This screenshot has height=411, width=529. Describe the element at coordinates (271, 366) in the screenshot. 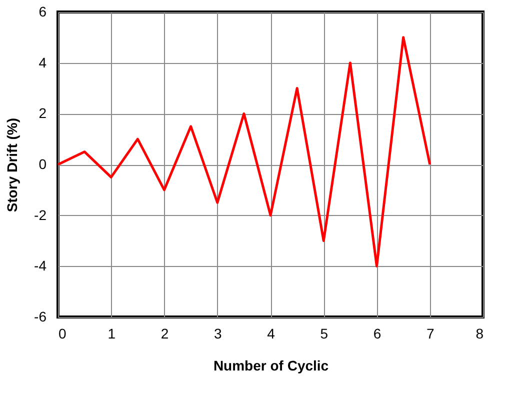

I see `x-axis-title: Number of Cyclic` at that location.